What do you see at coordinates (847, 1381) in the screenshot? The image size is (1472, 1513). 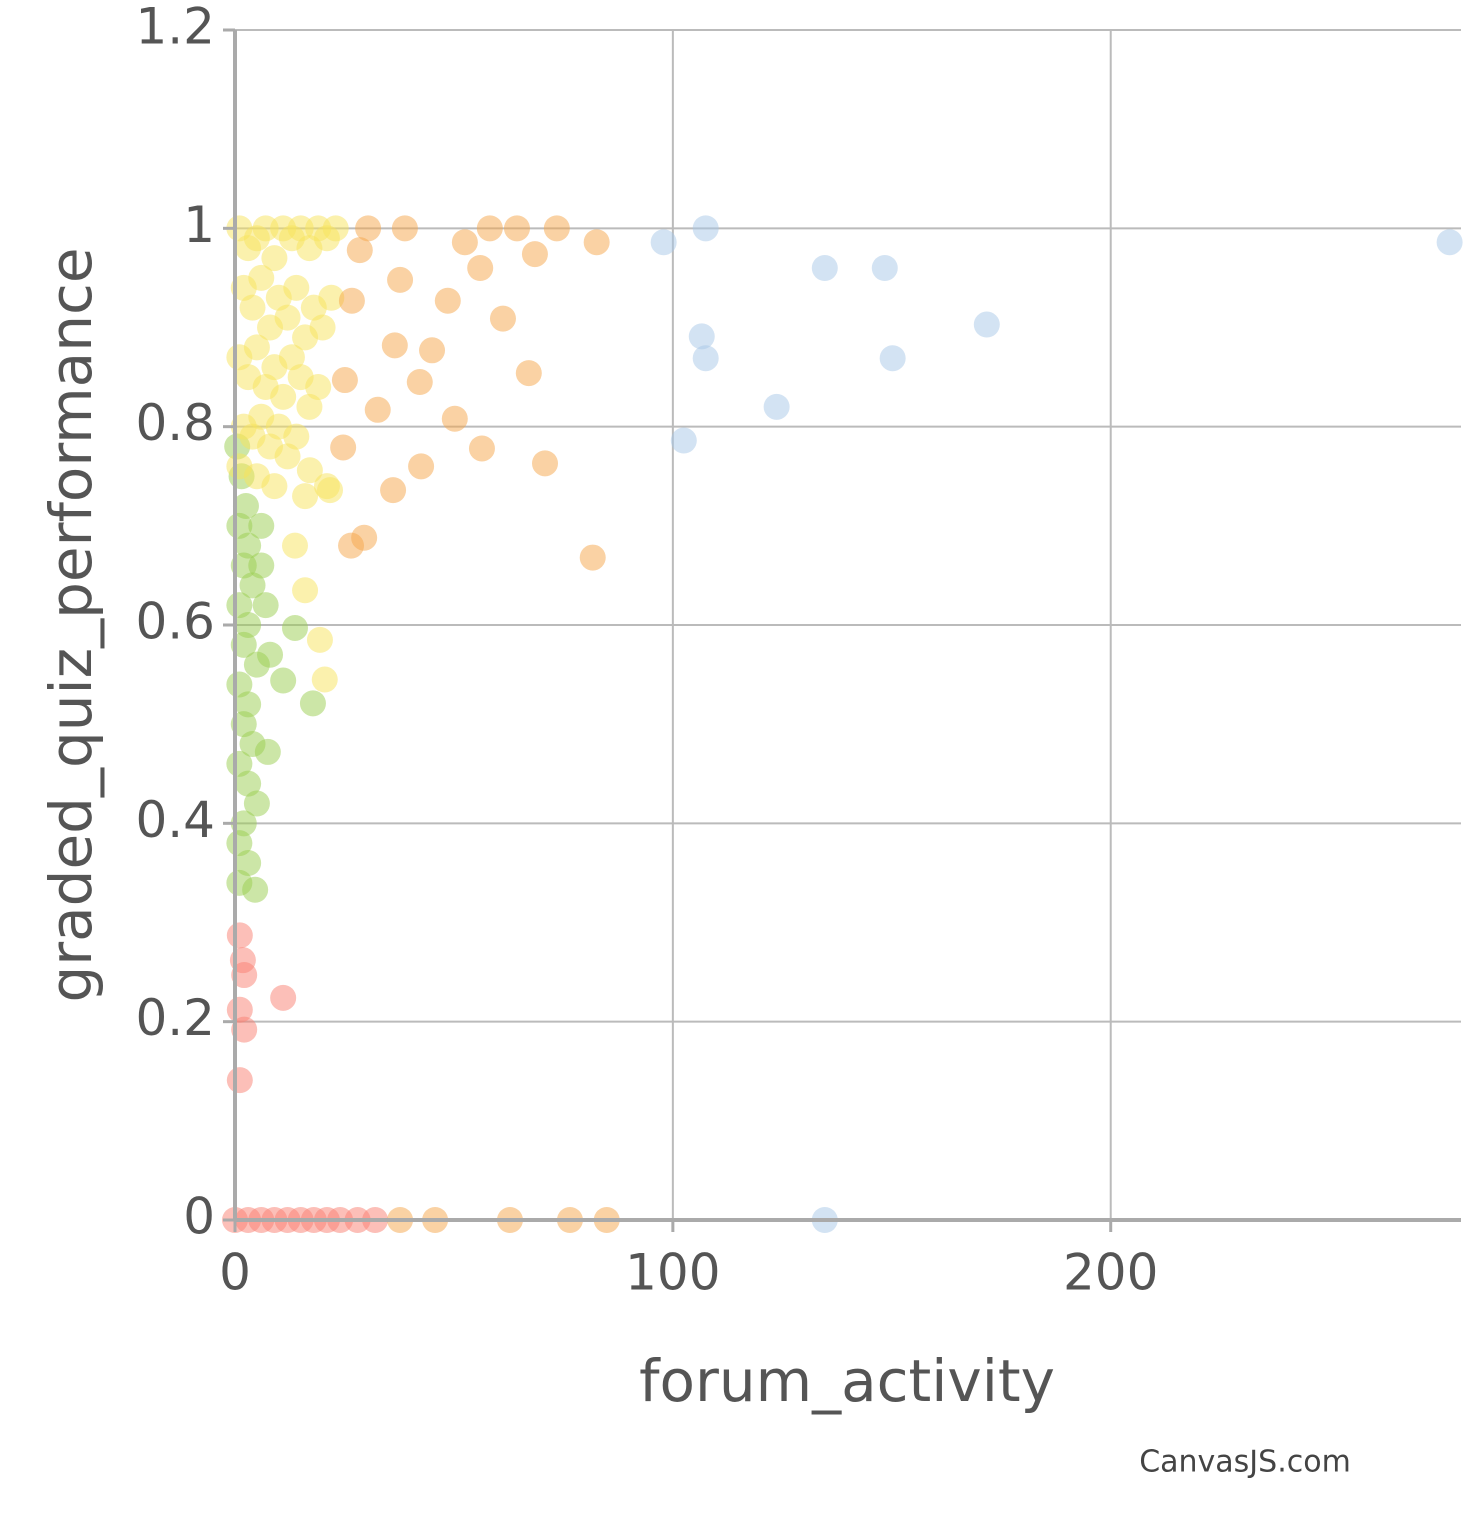 I see `x-axis-title: forum_activity` at bounding box center [847, 1381].